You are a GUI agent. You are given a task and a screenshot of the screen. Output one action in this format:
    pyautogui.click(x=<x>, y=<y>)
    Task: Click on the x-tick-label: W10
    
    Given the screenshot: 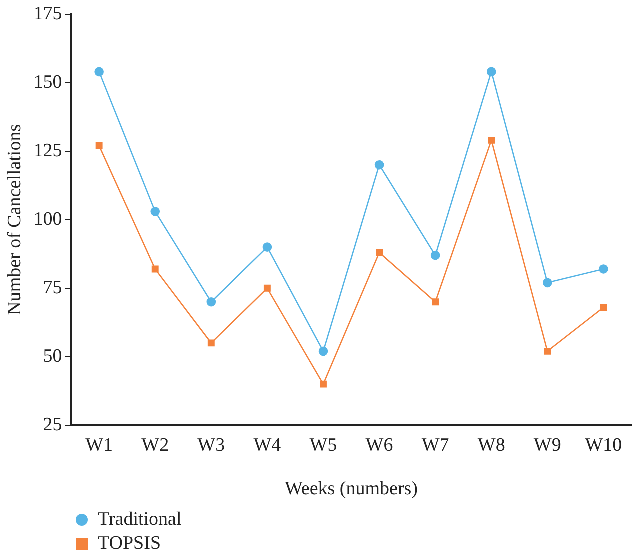 What is the action you would take?
    pyautogui.click(x=603, y=445)
    